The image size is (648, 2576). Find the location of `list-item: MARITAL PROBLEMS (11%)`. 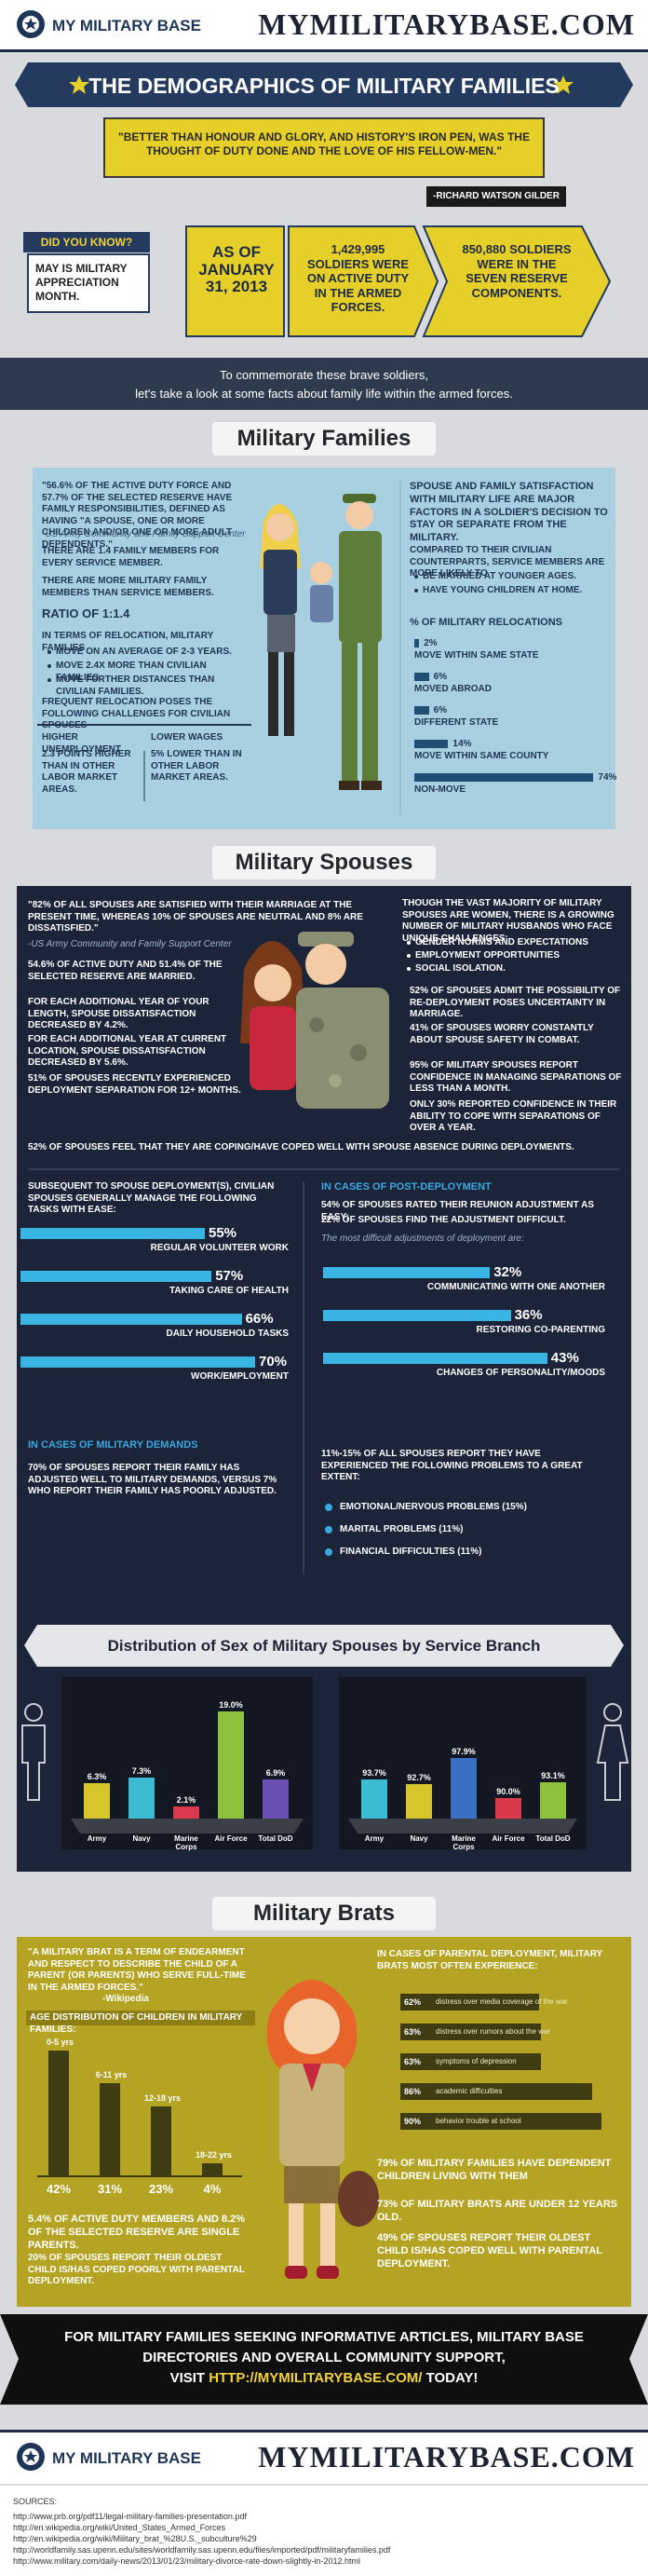

list-item: MARITAL PROBLEMS (11%) is located at coordinates (402, 1529).